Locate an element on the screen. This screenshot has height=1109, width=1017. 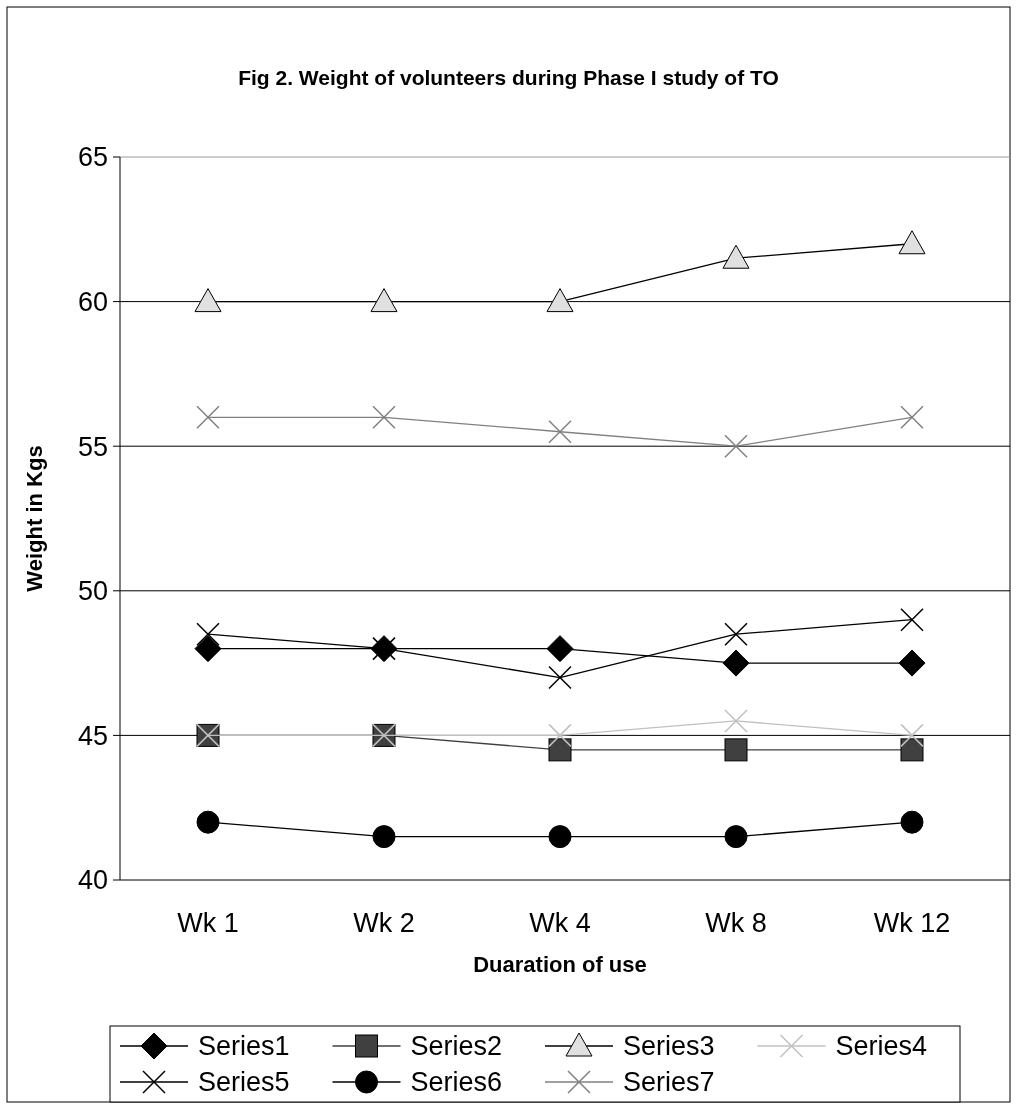
y-axis-title: Weight in Kgs is located at coordinates (34, 518).